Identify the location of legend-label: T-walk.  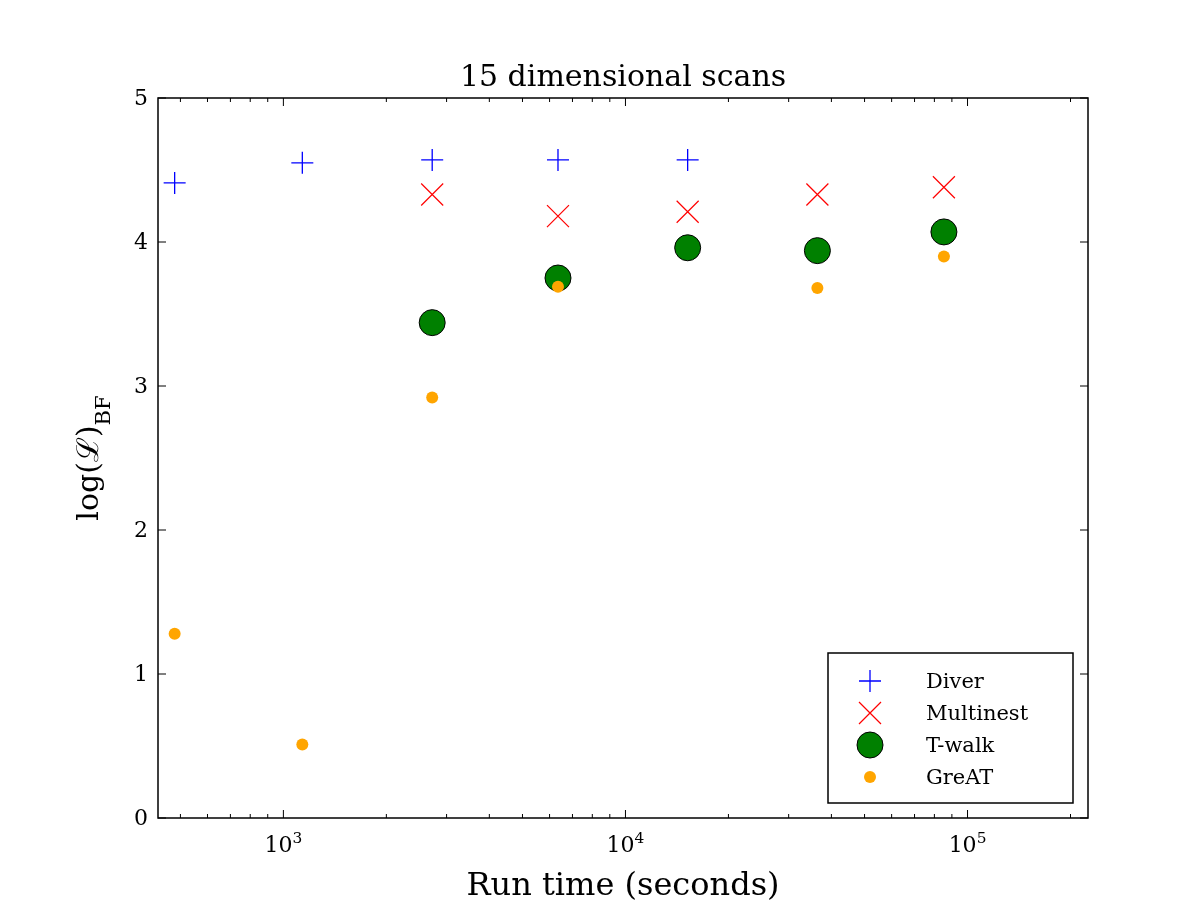
(960, 745).